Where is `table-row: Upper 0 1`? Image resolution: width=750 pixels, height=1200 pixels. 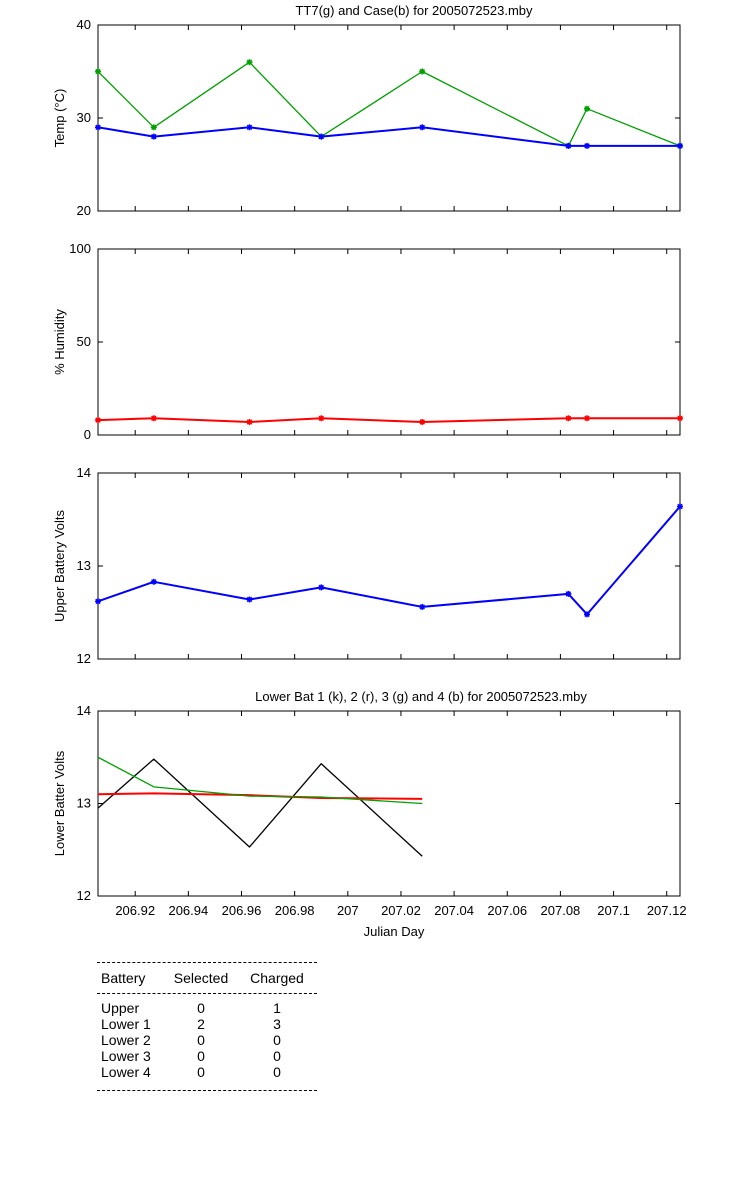
table-row: Upper 0 1 is located at coordinates (207, 1008).